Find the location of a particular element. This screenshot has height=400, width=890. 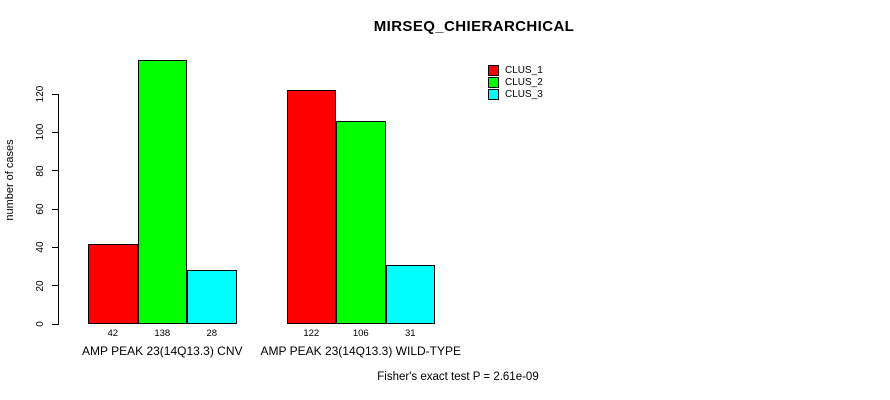

legend: CLUS_1 CLUS_2 CLUS_3 is located at coordinates (515, 82).